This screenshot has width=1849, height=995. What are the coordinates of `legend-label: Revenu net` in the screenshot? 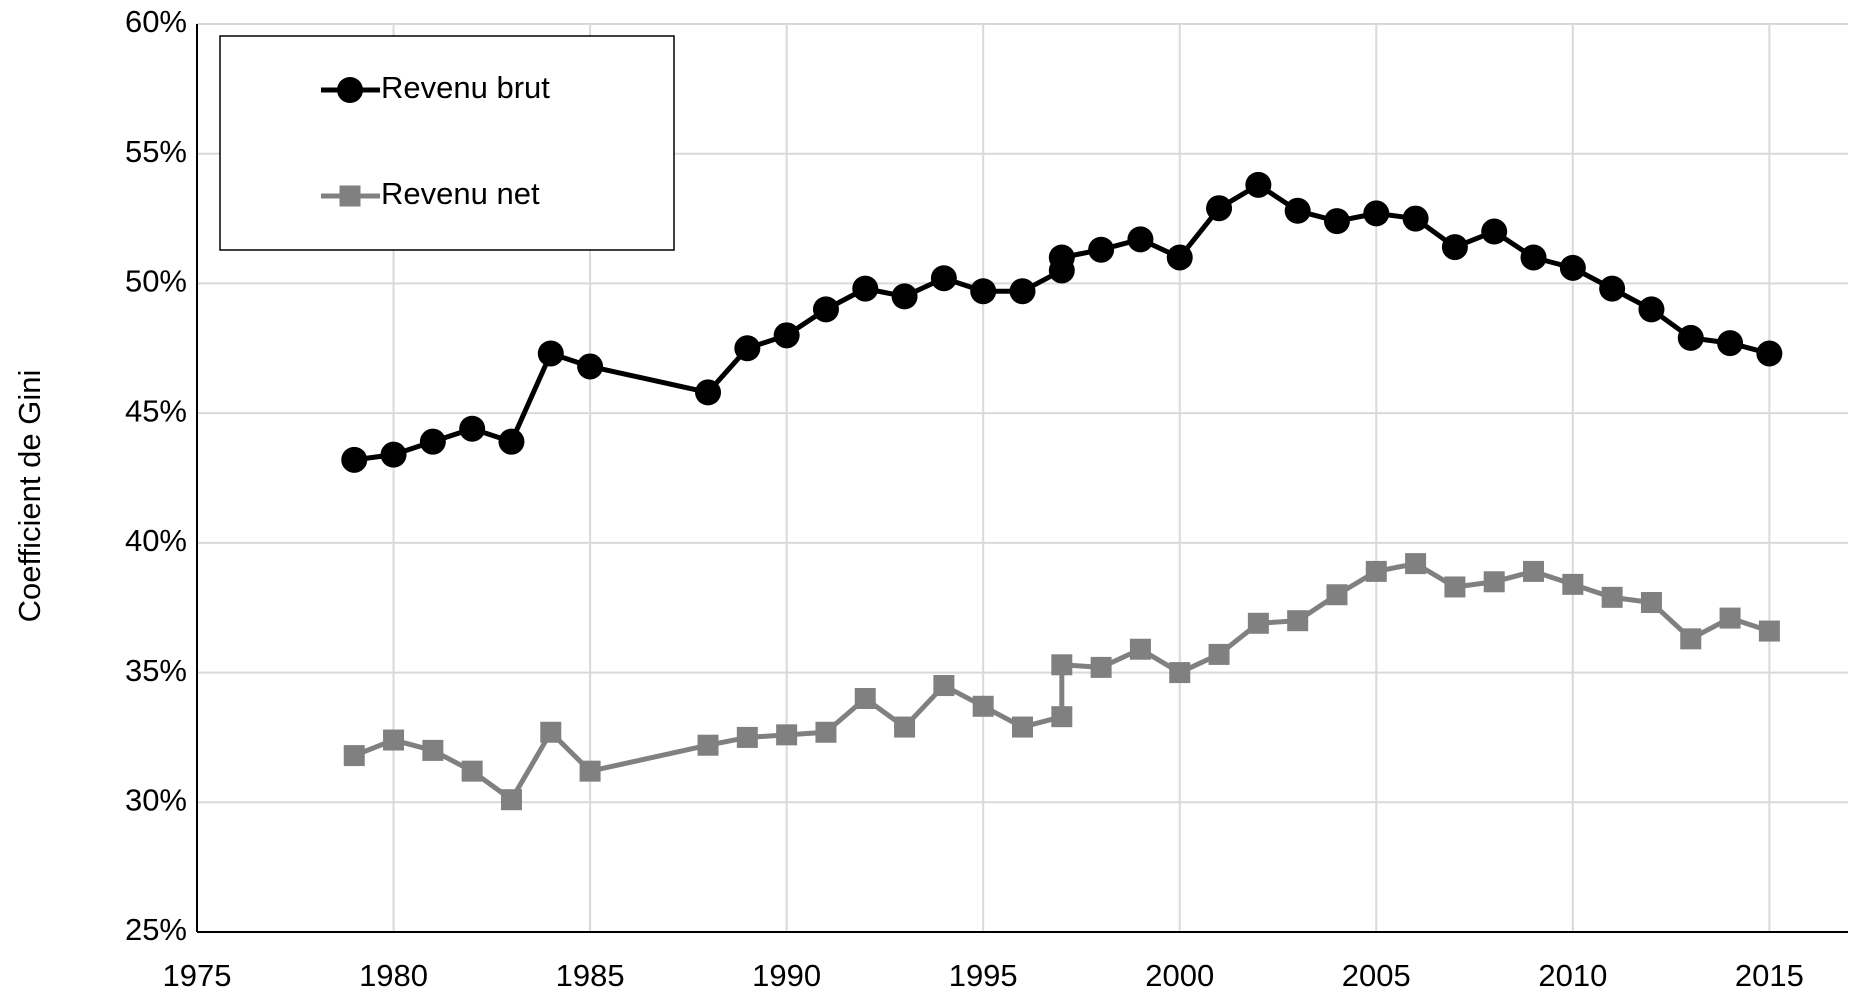 It's located at (460, 193).